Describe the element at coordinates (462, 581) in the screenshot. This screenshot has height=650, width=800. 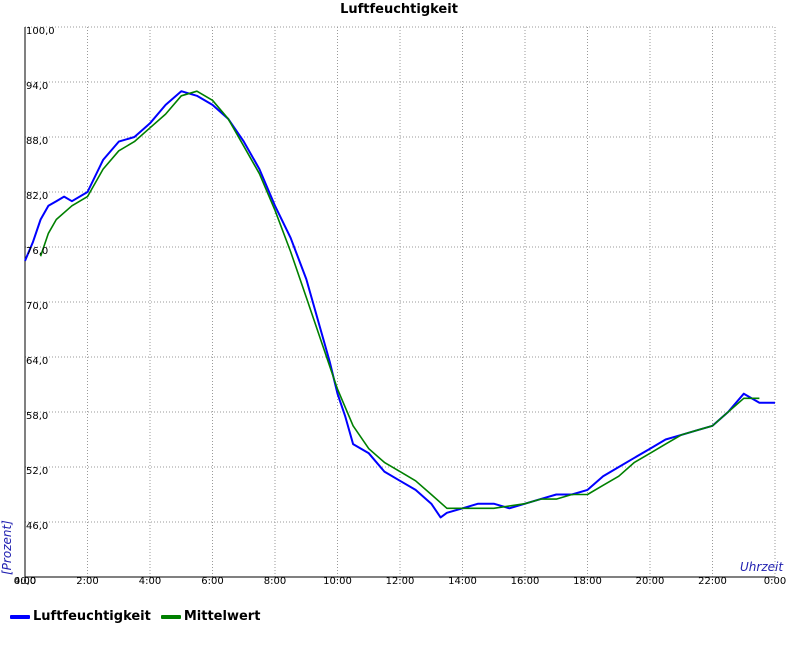
I see `x-tick-label: 14:00` at that location.